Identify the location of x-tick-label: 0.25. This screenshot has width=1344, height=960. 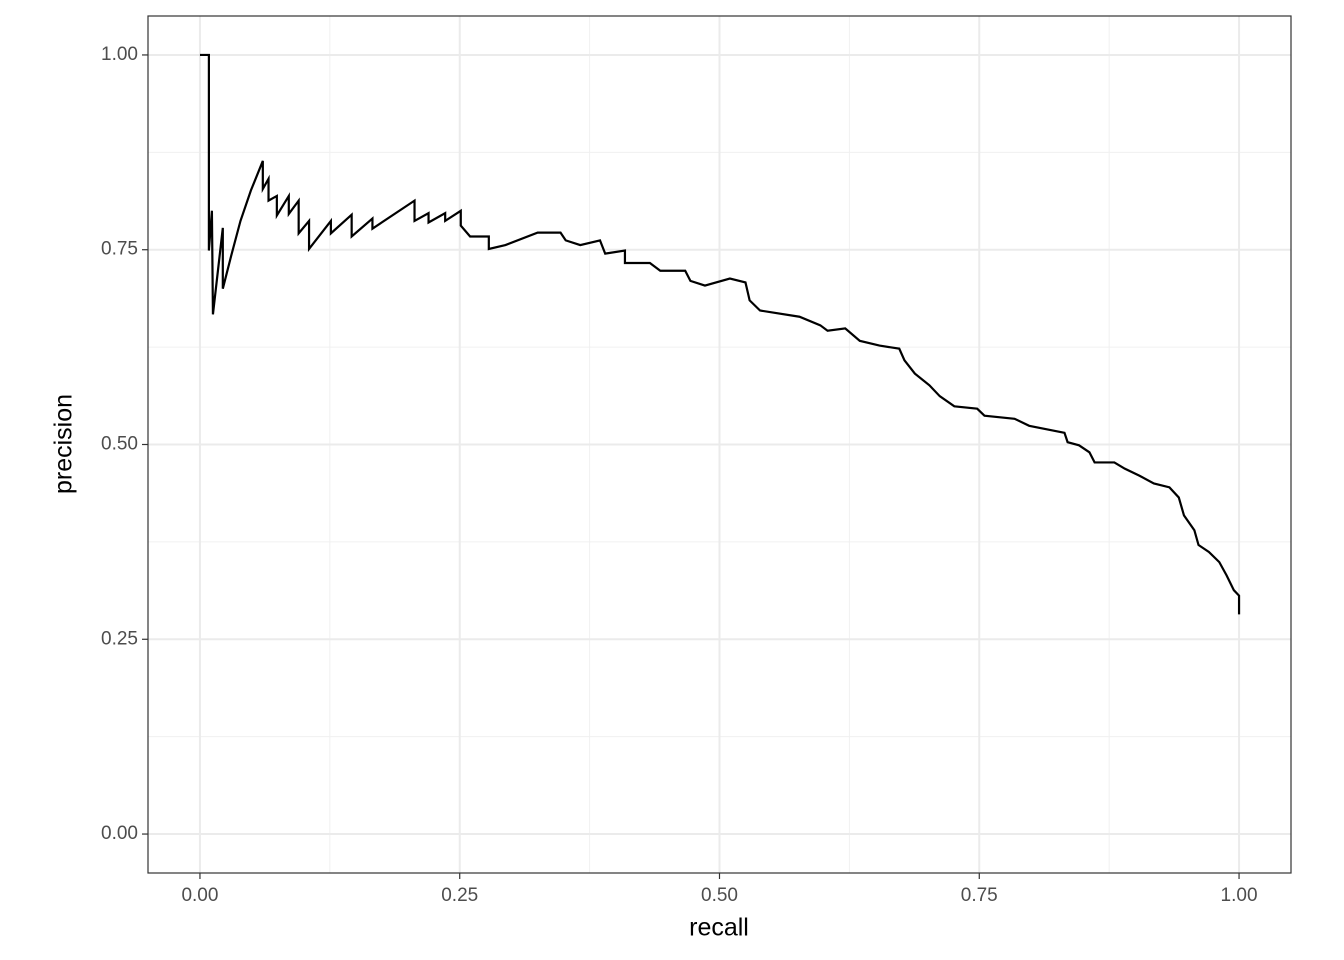
(459, 895).